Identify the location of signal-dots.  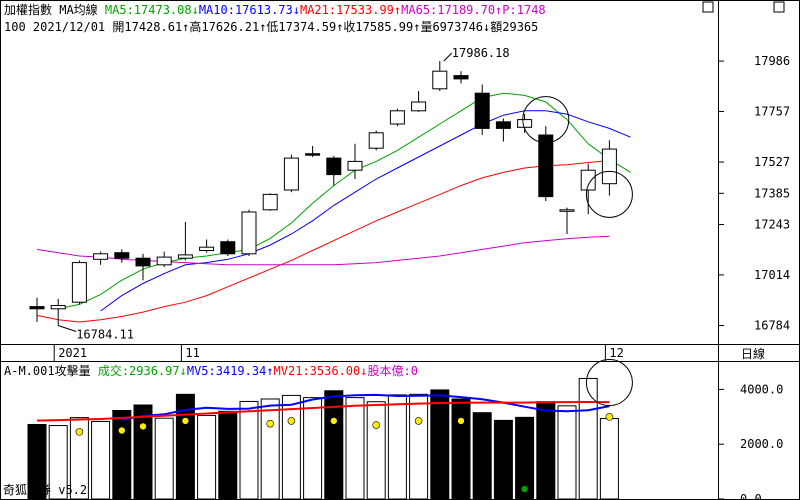
(344, 452).